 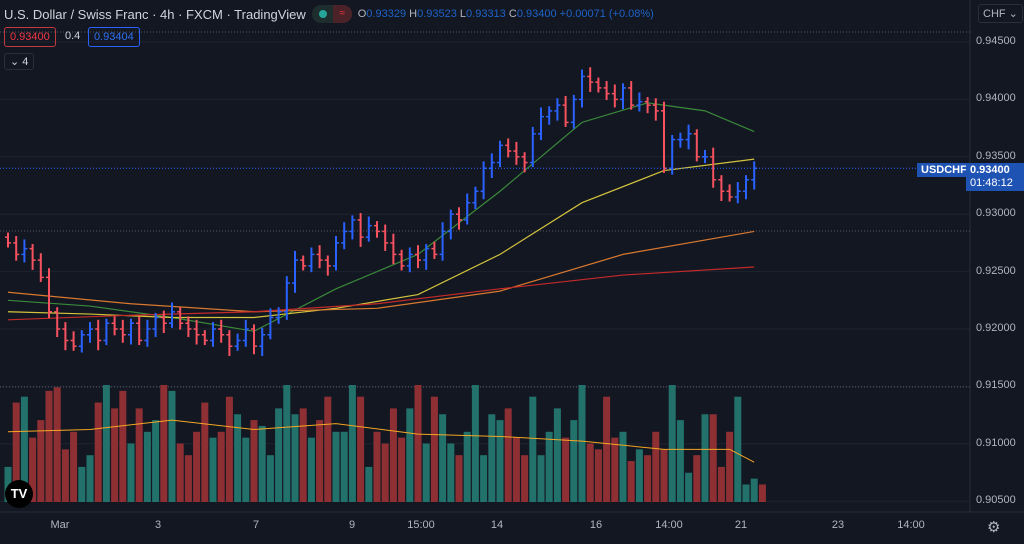 I want to click on spread-value: 0.4, so click(x=73, y=36).